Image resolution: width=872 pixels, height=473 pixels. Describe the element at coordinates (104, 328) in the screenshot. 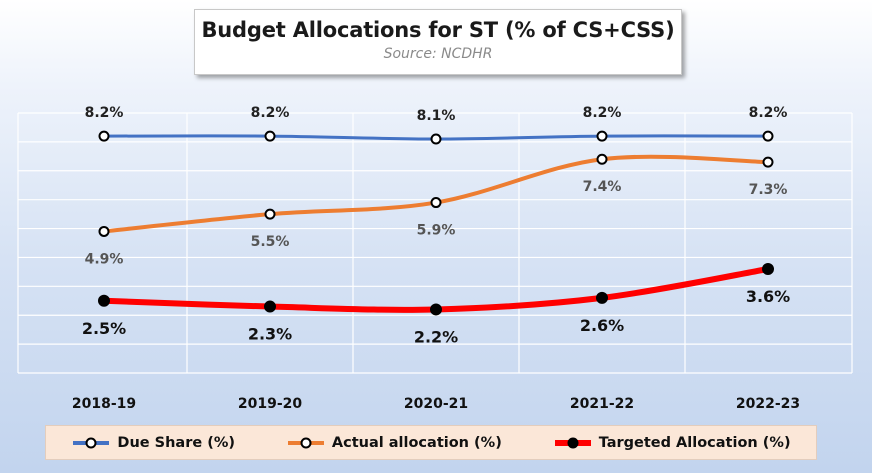

I see `data-label-targeted-allocation-2018-19: 2.5%` at that location.